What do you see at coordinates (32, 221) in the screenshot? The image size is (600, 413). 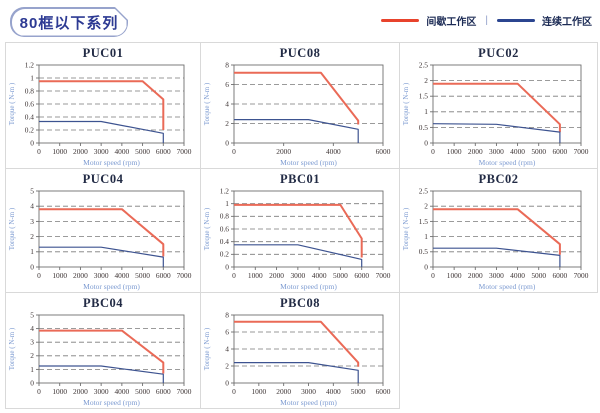 I see `svg-text: 3` at bounding box center [32, 221].